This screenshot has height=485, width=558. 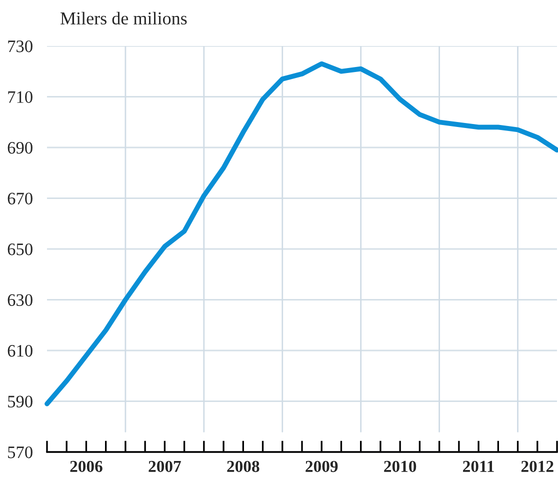 I want to click on x-tick-label: 2010, so click(x=400, y=466).